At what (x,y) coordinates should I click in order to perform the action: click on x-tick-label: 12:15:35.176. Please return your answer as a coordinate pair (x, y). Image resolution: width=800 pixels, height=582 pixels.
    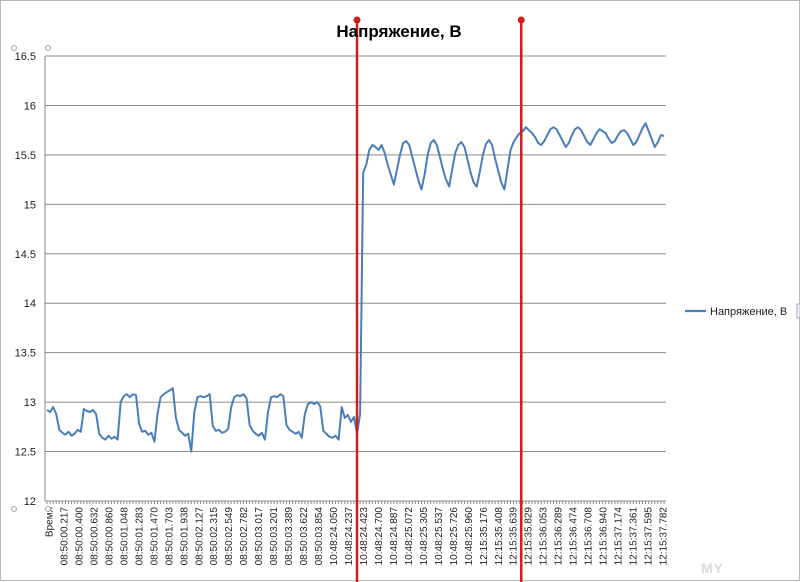
    Looking at the image, I should click on (484, 536).